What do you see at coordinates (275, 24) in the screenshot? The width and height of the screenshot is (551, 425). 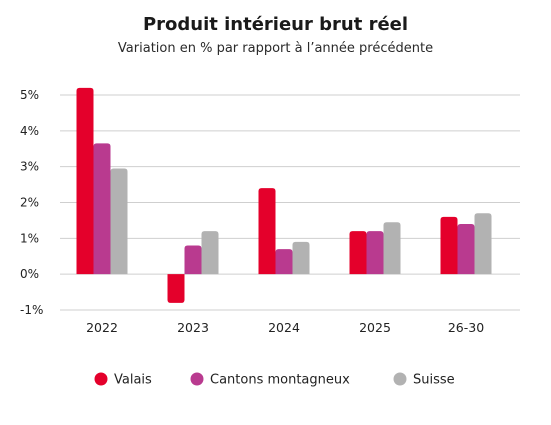 I see `chart-title: Produit intérieur brut réel` at bounding box center [275, 24].